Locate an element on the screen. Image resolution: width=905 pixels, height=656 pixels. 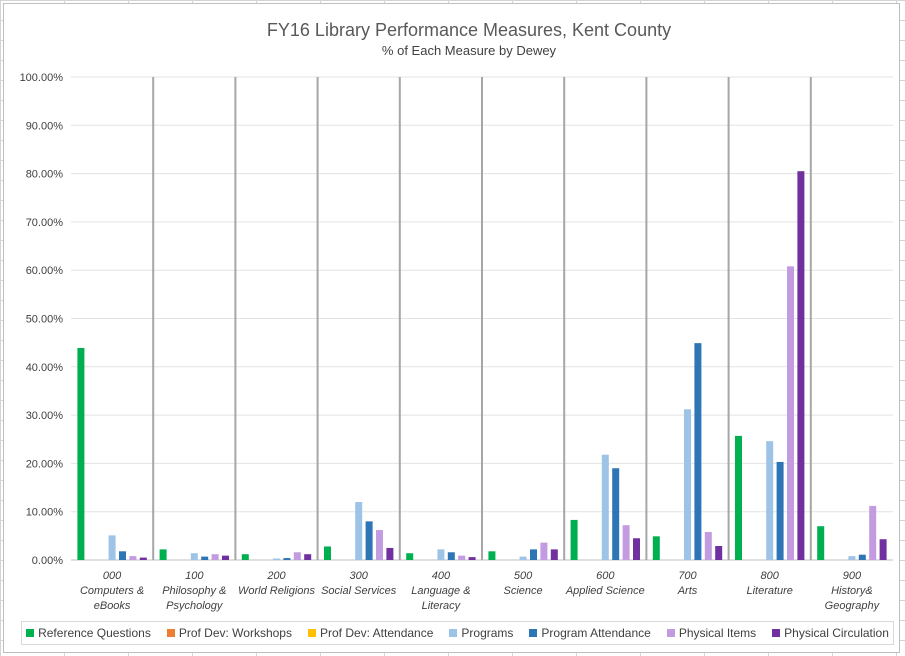
x-category-label: 800 is located at coordinates (770, 576).